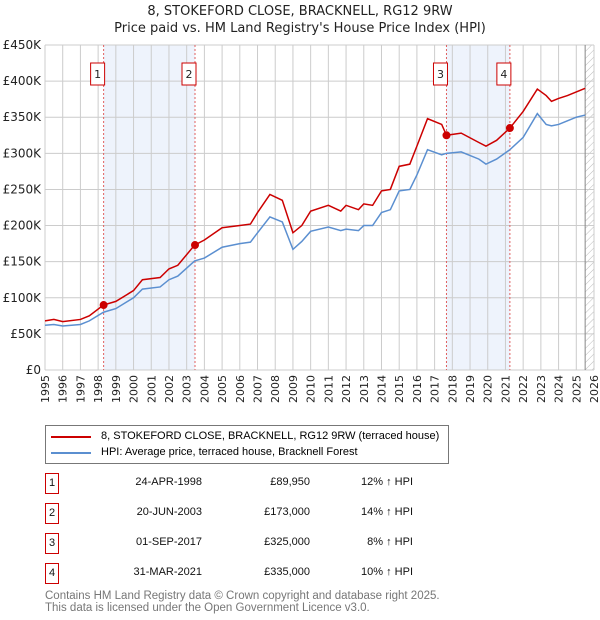 The height and width of the screenshot is (620, 600). I want to click on y-tick-label: £350K, so click(23, 117).